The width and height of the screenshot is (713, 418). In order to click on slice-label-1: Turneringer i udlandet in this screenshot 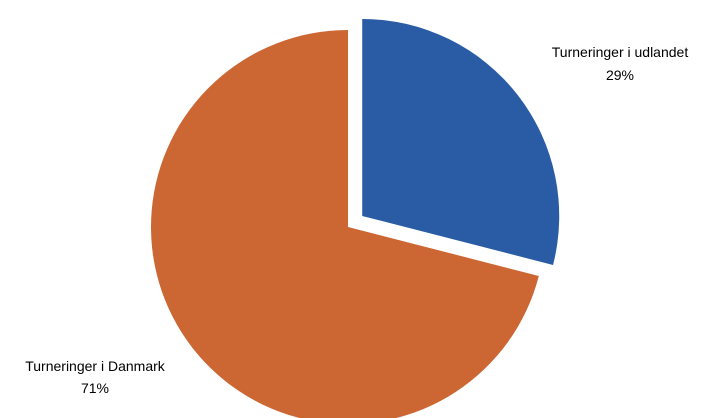, I will do `click(620, 52)`.